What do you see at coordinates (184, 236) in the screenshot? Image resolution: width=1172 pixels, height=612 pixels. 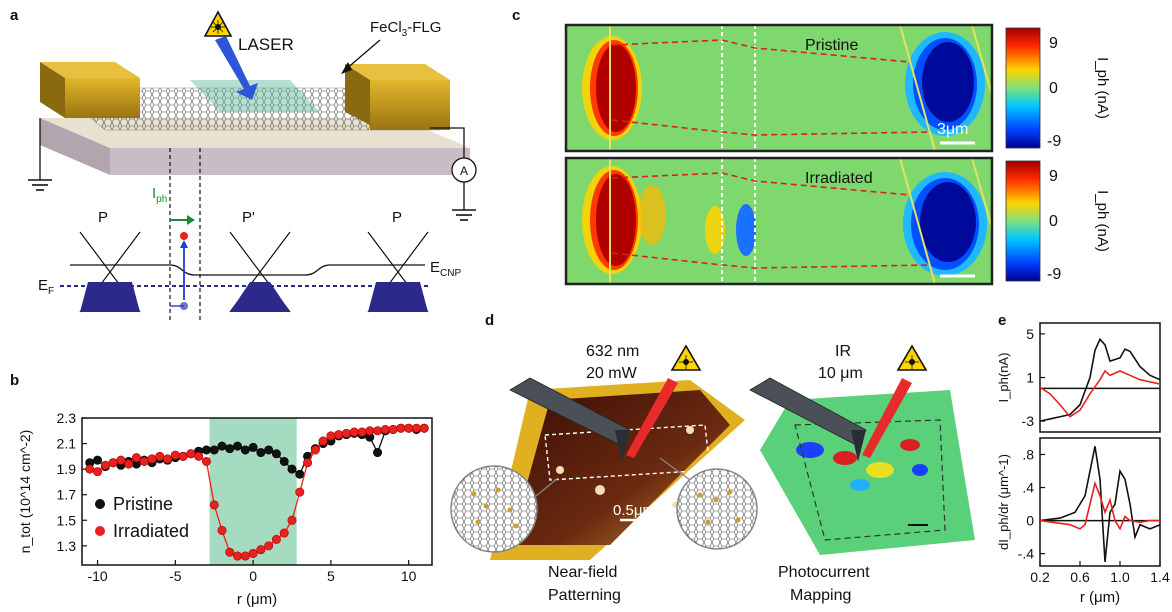 I see `electron-icon` at bounding box center [184, 236].